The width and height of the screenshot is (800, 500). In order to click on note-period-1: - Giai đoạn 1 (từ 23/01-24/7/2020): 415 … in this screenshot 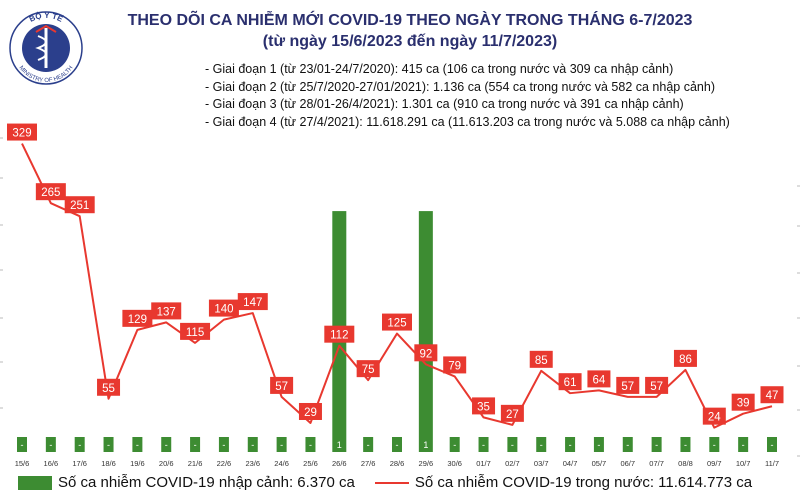, I will do `click(439, 69)`.